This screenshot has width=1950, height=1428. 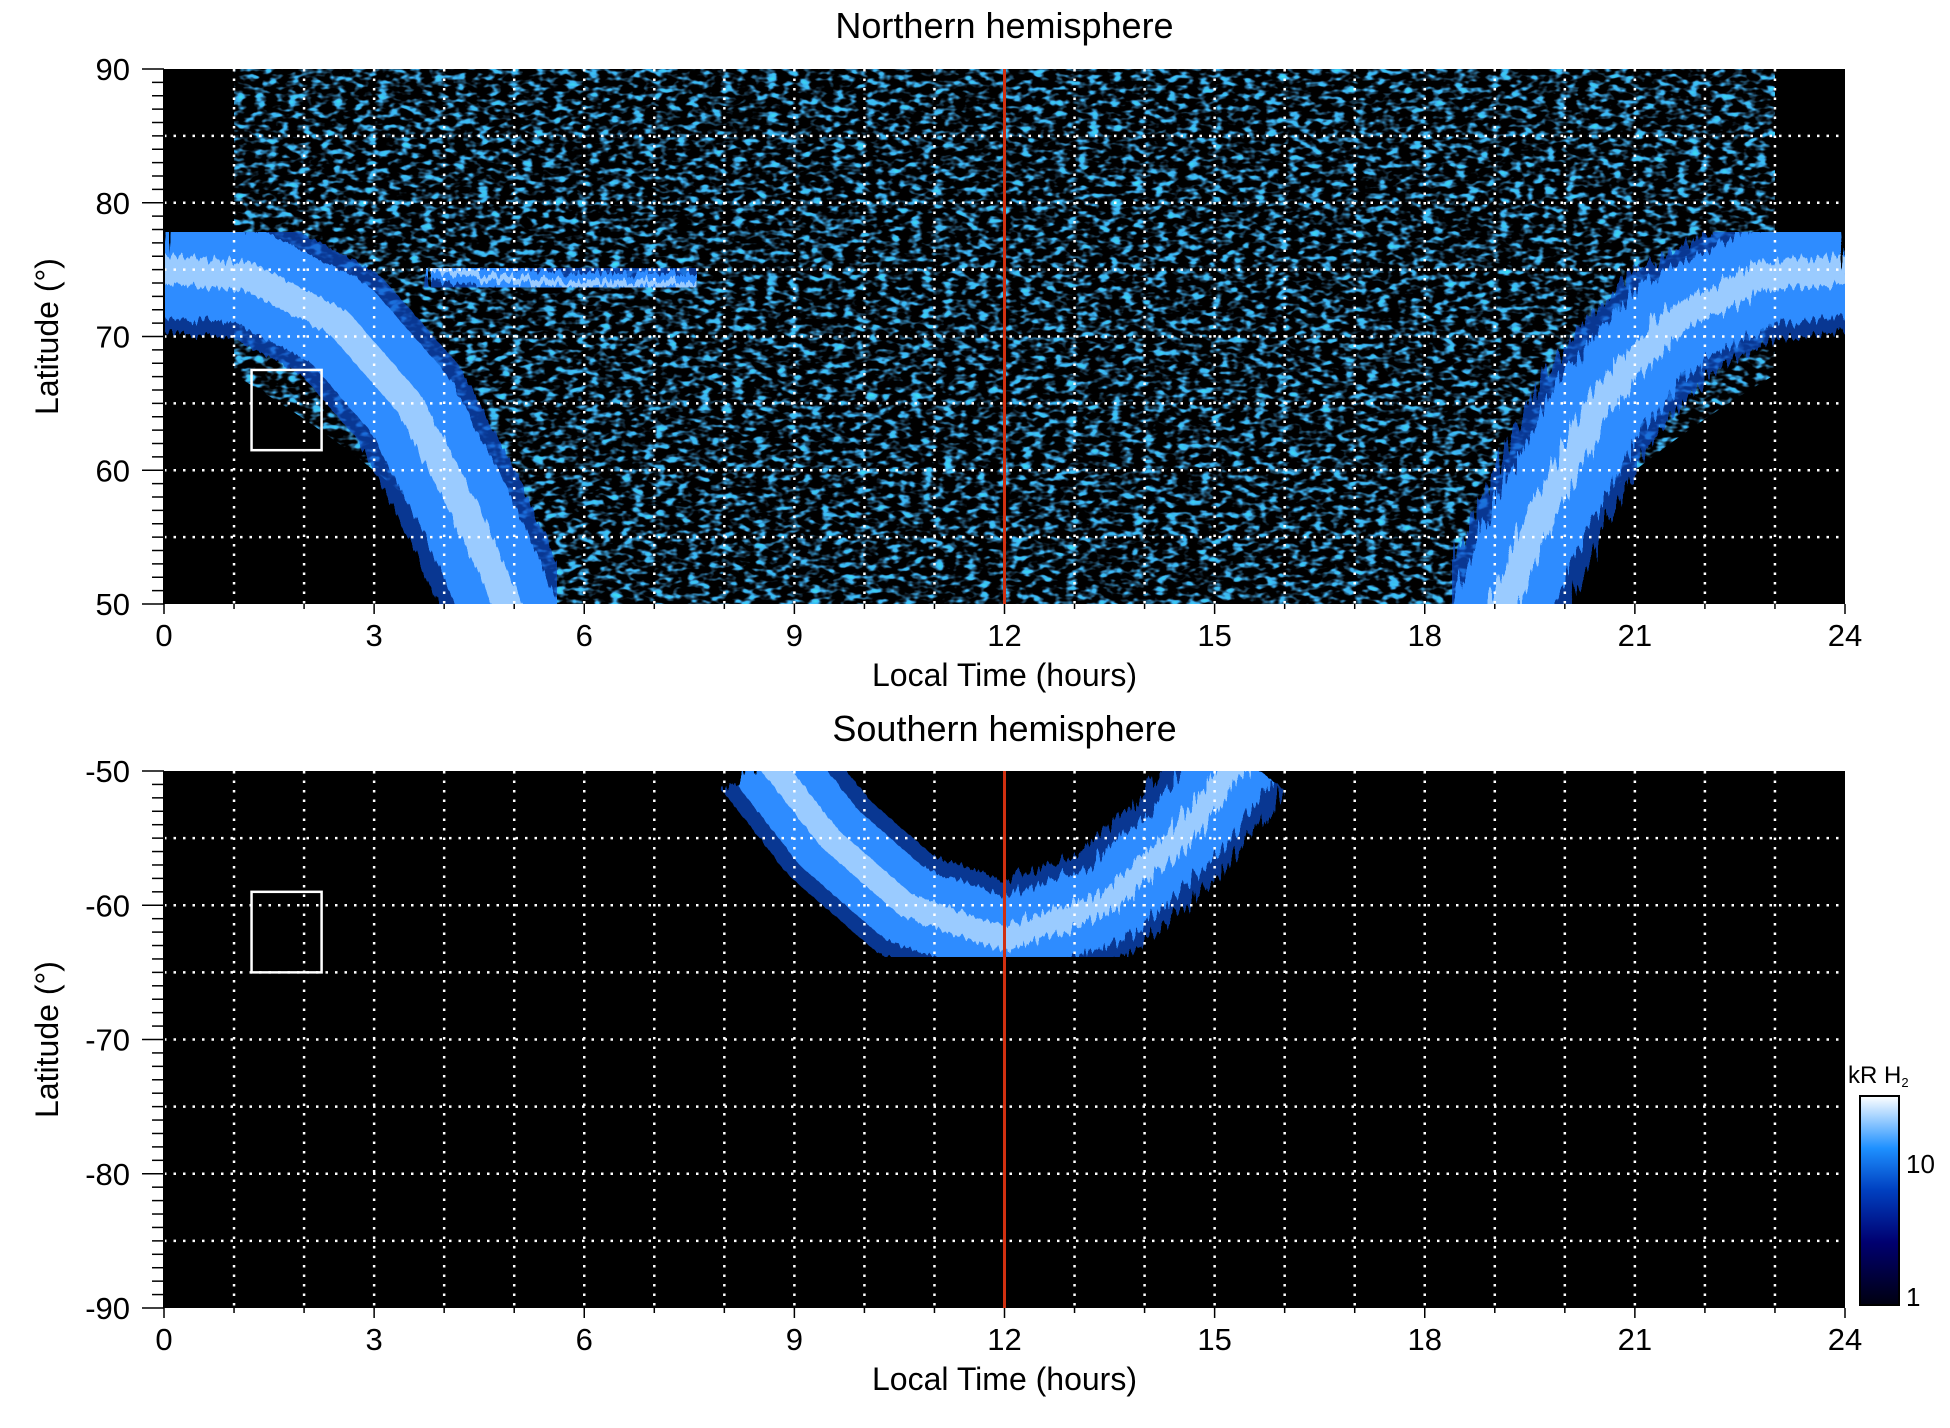 What do you see at coordinates (107, 1174) in the screenshot?
I see `y-tick-label: -80` at bounding box center [107, 1174].